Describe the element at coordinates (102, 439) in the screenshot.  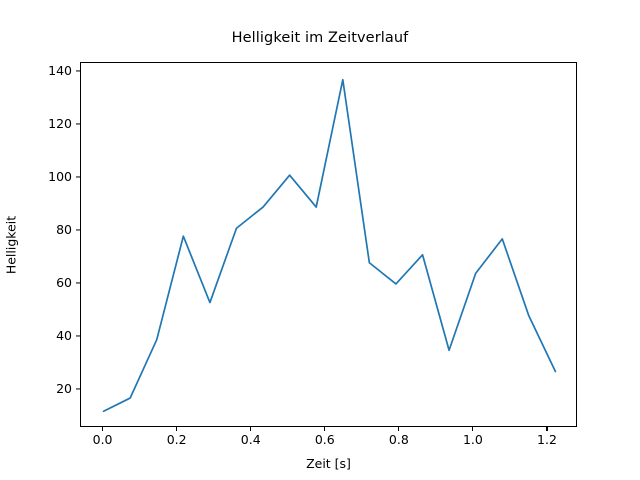
I see `x-tick-label: 0.0` at that location.